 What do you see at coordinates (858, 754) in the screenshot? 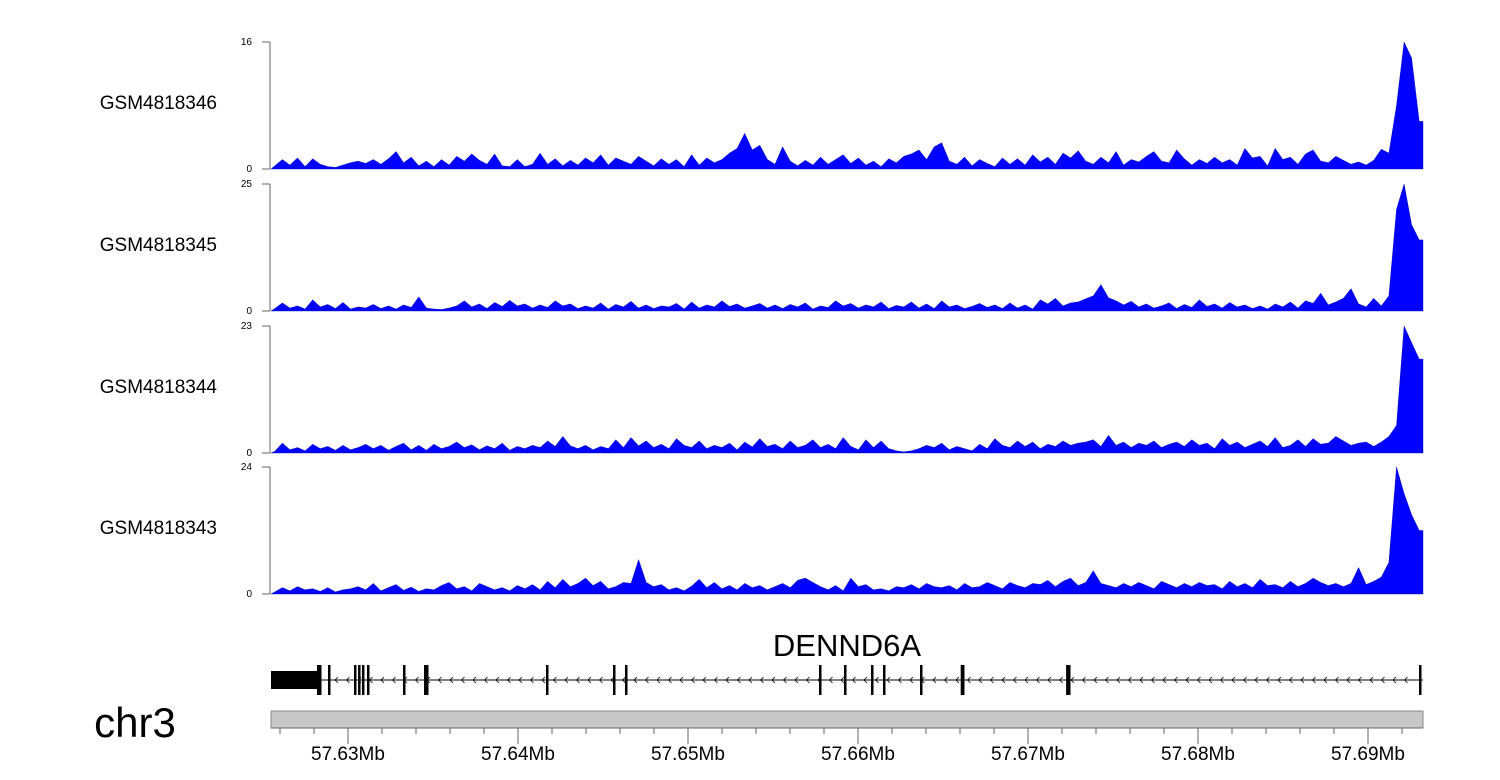
I see `axis-tick-label: 57.66Mb` at bounding box center [858, 754].